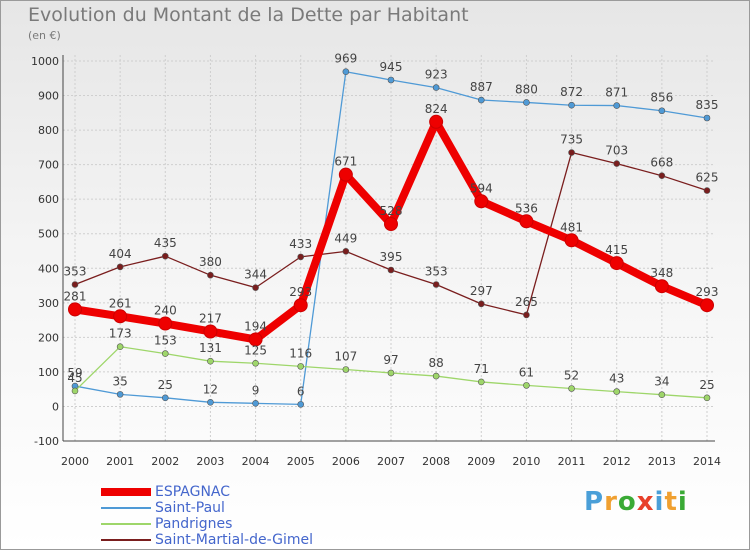 The image size is (750, 550). I want to click on x-tick-label: 2000, so click(75, 461).